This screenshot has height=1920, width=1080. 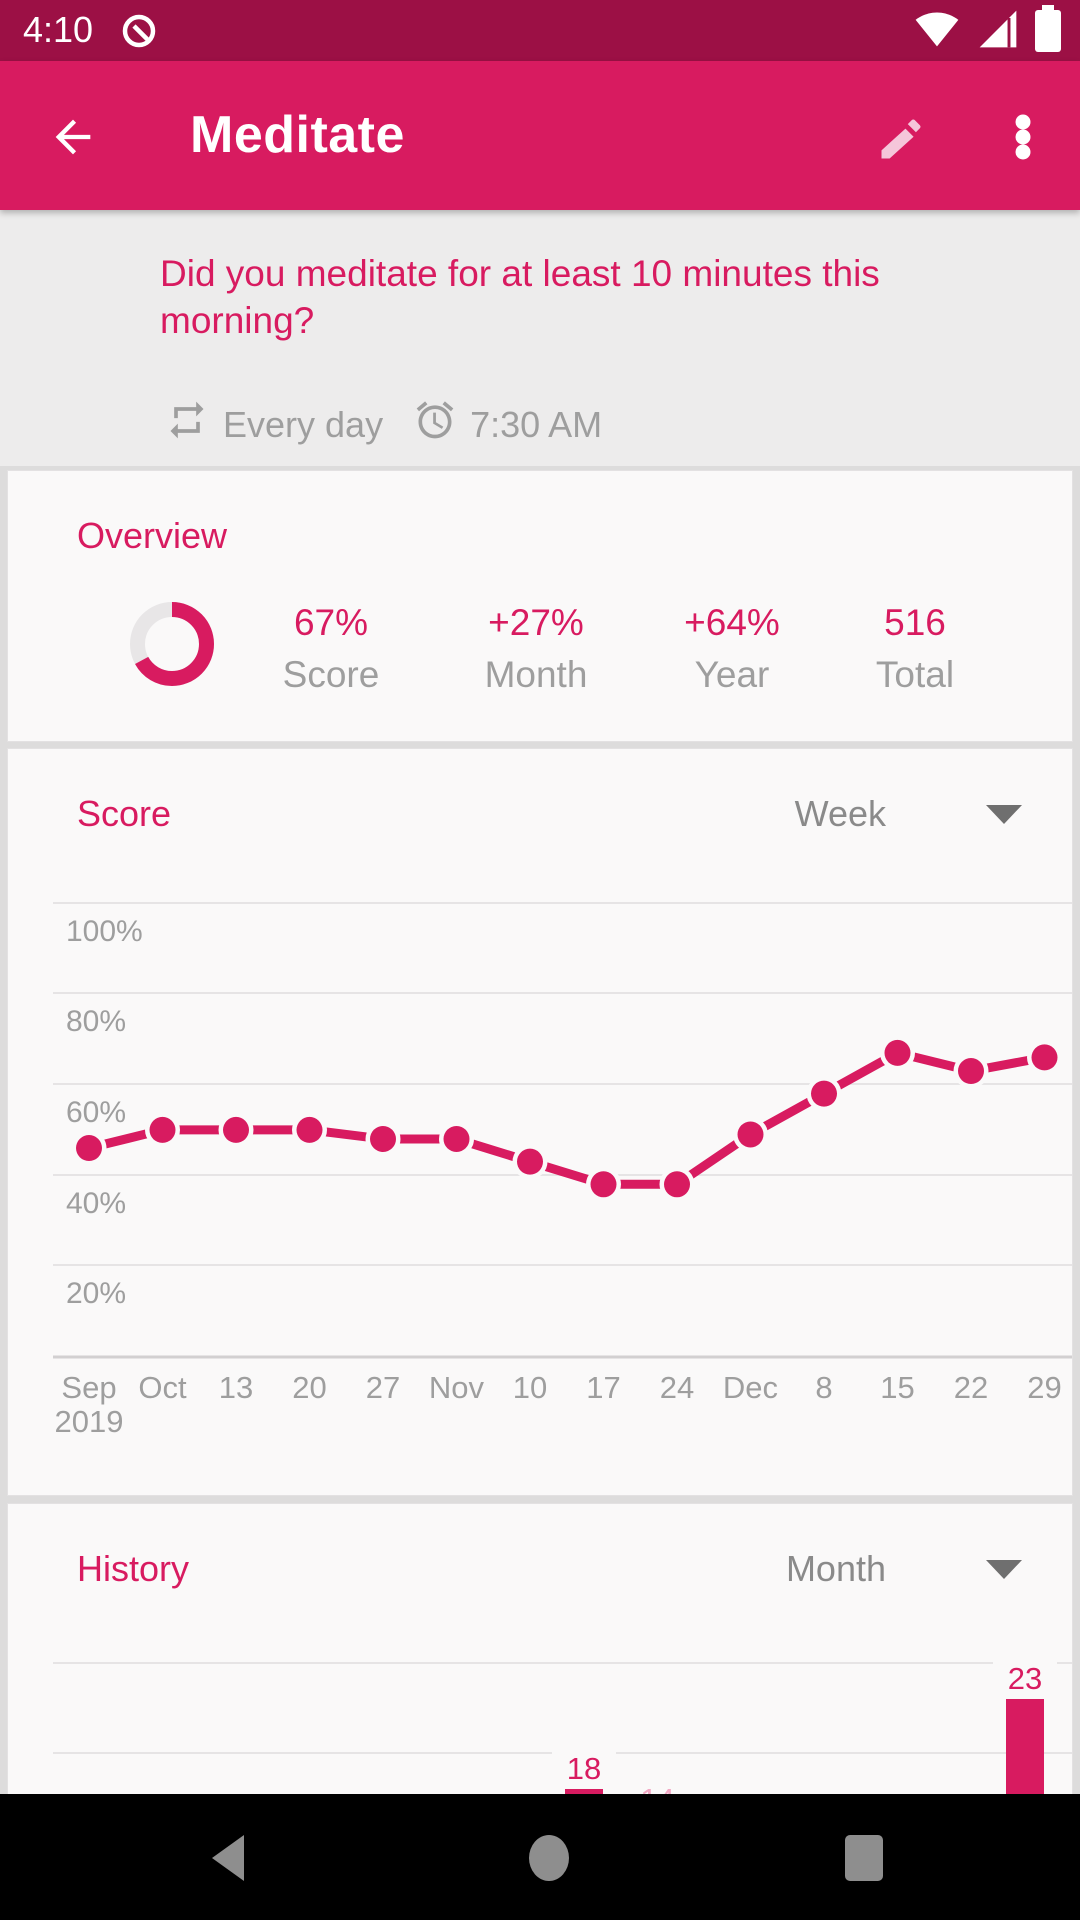 What do you see at coordinates (536, 424) in the screenshot?
I see `reminder-time: 7:30 AM` at bounding box center [536, 424].